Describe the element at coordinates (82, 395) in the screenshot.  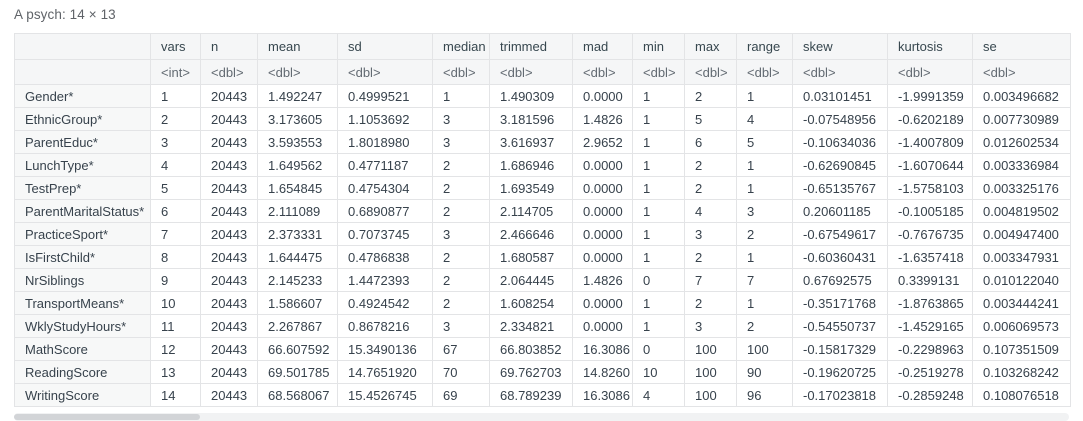
I see `row-label: WritingScore` at that location.